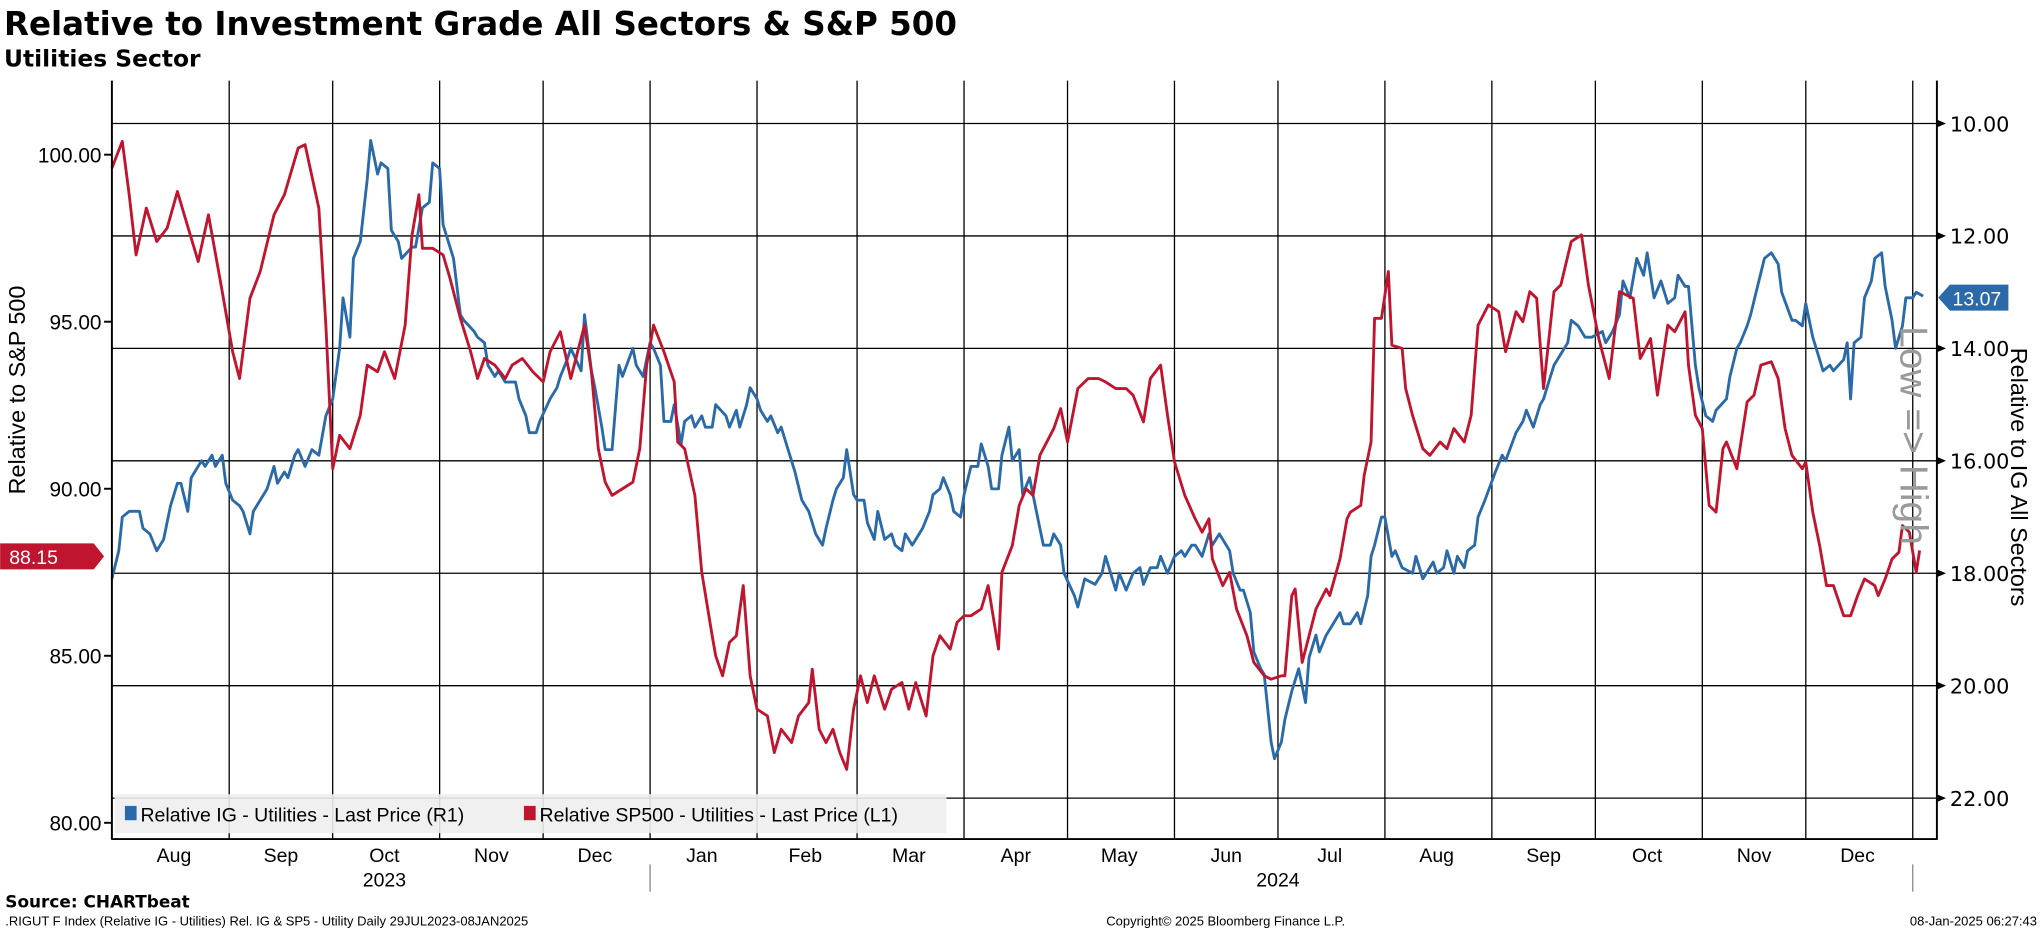 The width and height of the screenshot is (2041, 932). I want to click on year-label: 2023, so click(384, 881).